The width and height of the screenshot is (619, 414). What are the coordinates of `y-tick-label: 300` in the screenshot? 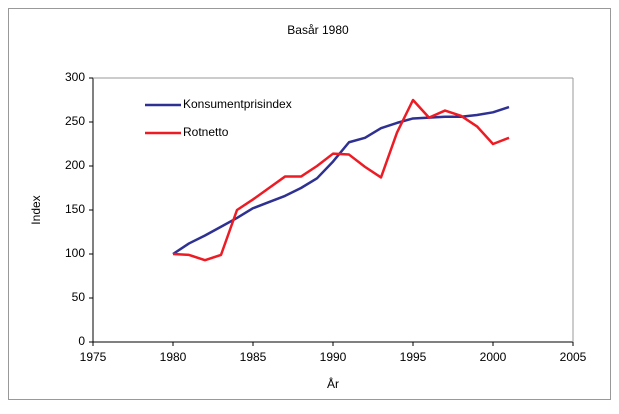 It's located at (75, 77).